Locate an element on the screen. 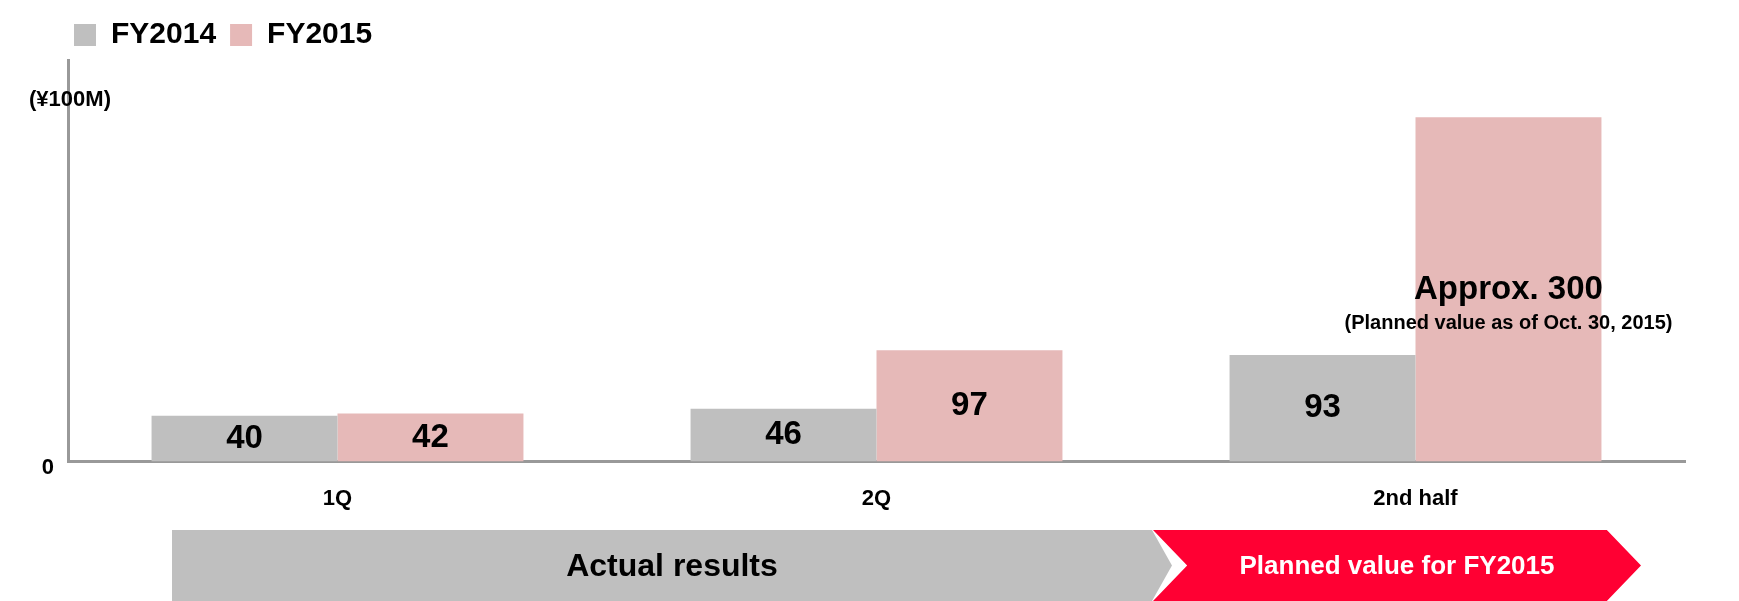 The image size is (1739, 601). x-tick-label: 1Q is located at coordinates (337, 497).